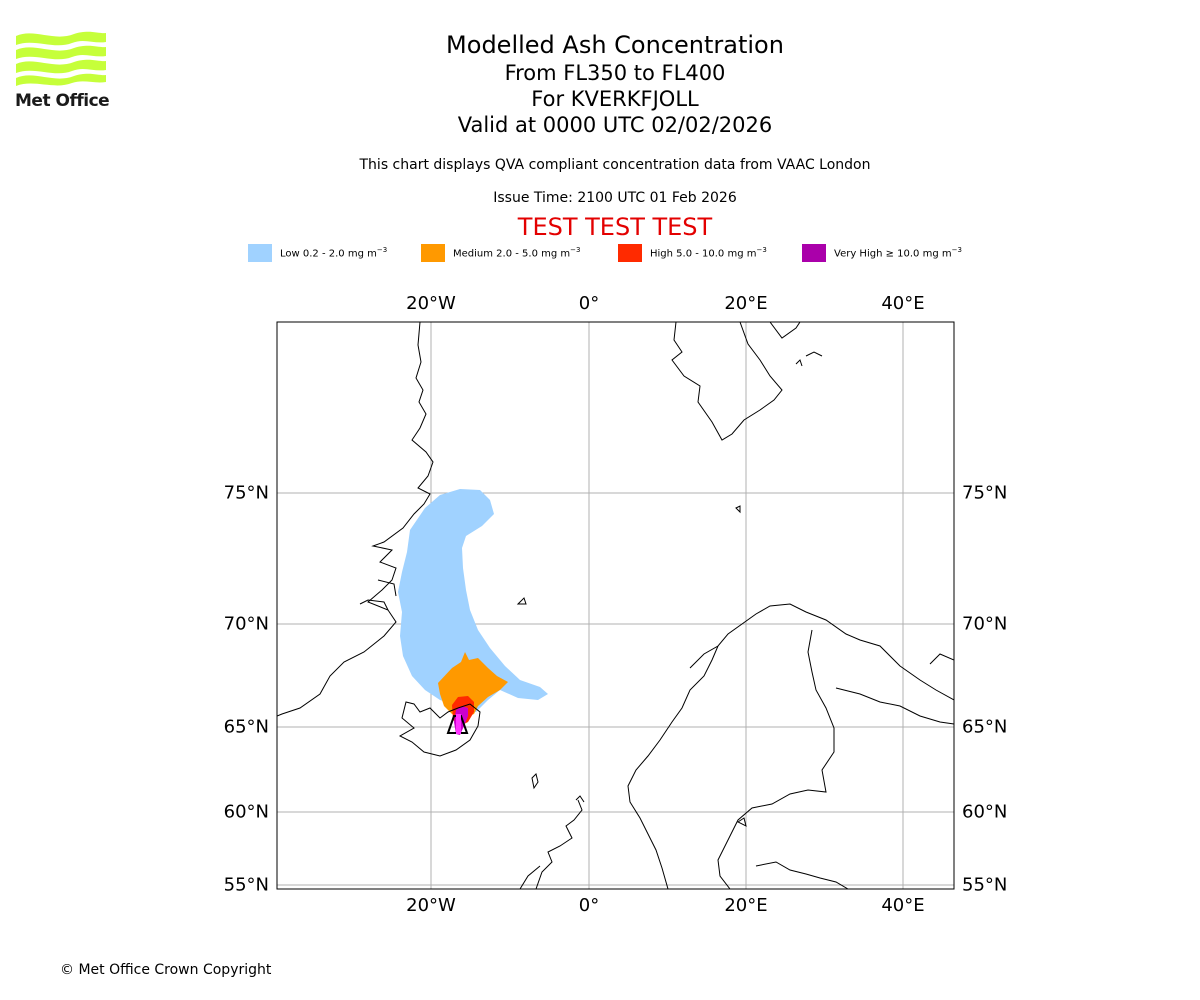 This screenshot has height=1000, width=1200. I want to click on logo-text: Met Office, so click(62, 101).